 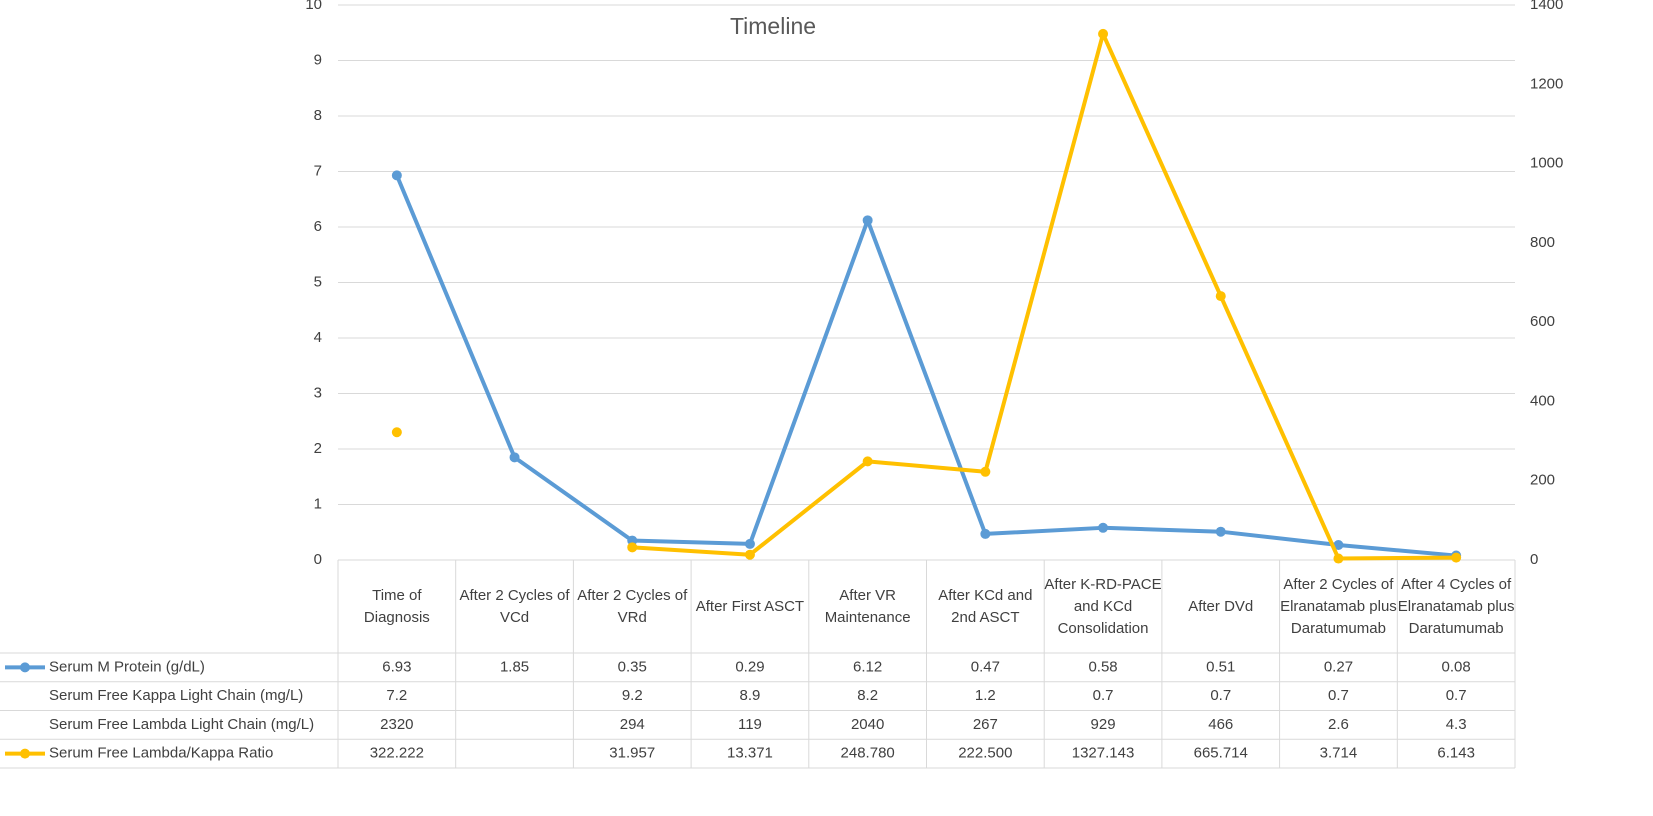 I want to click on x-tick-label: After K-RD-PACE and KCd Consolidation, so click(x=1103, y=606).